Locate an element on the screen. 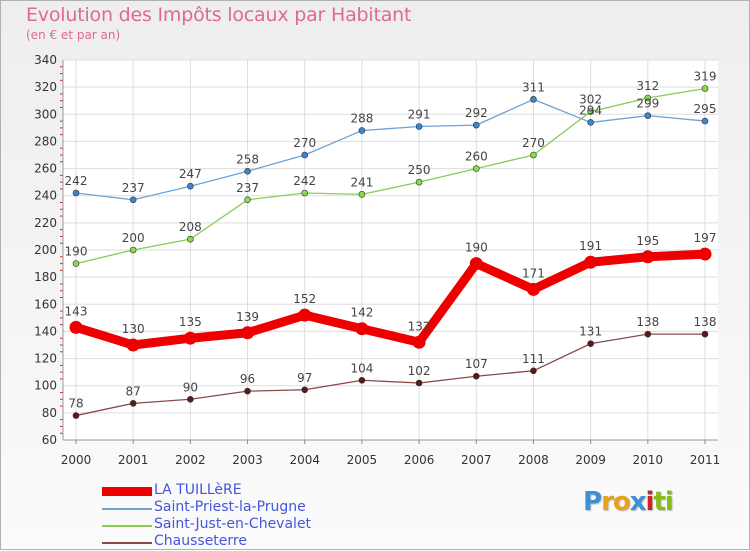 The width and height of the screenshot is (750, 551). x-tick-label: 2001 is located at coordinates (133, 460).